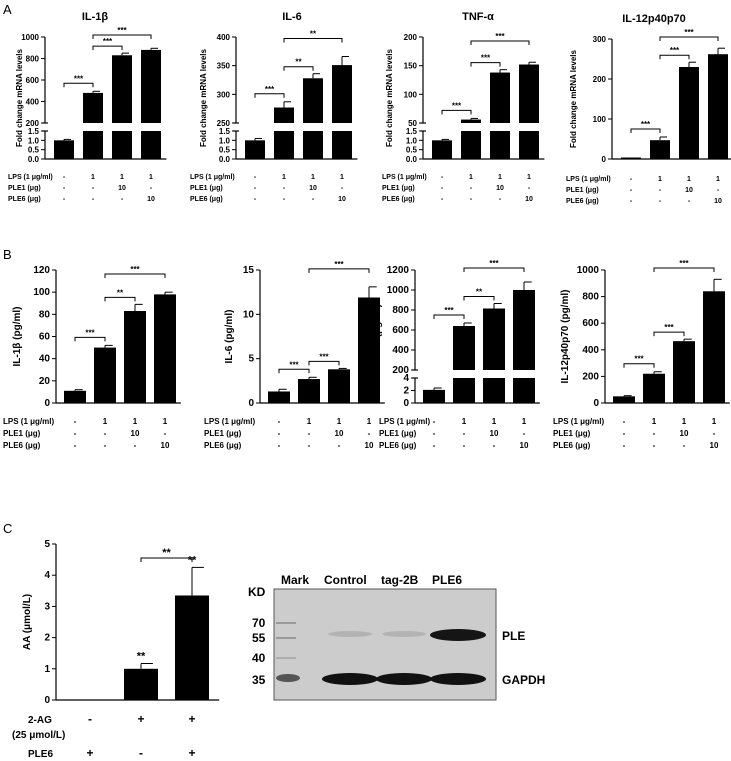  What do you see at coordinates (223, 445) in the screenshot?
I see `condition-row-label: PLE6 (μg)` at bounding box center [223, 445].